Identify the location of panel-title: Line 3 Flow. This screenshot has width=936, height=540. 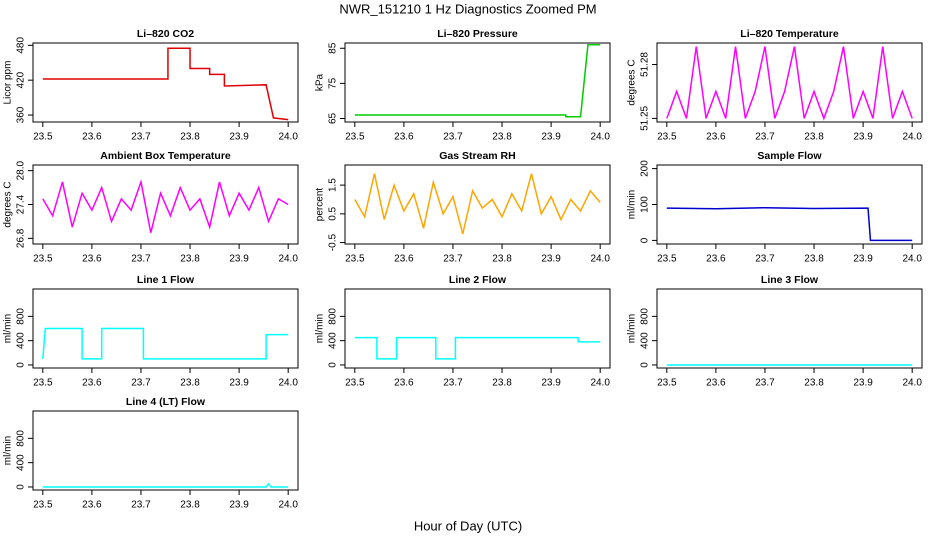
(790, 280).